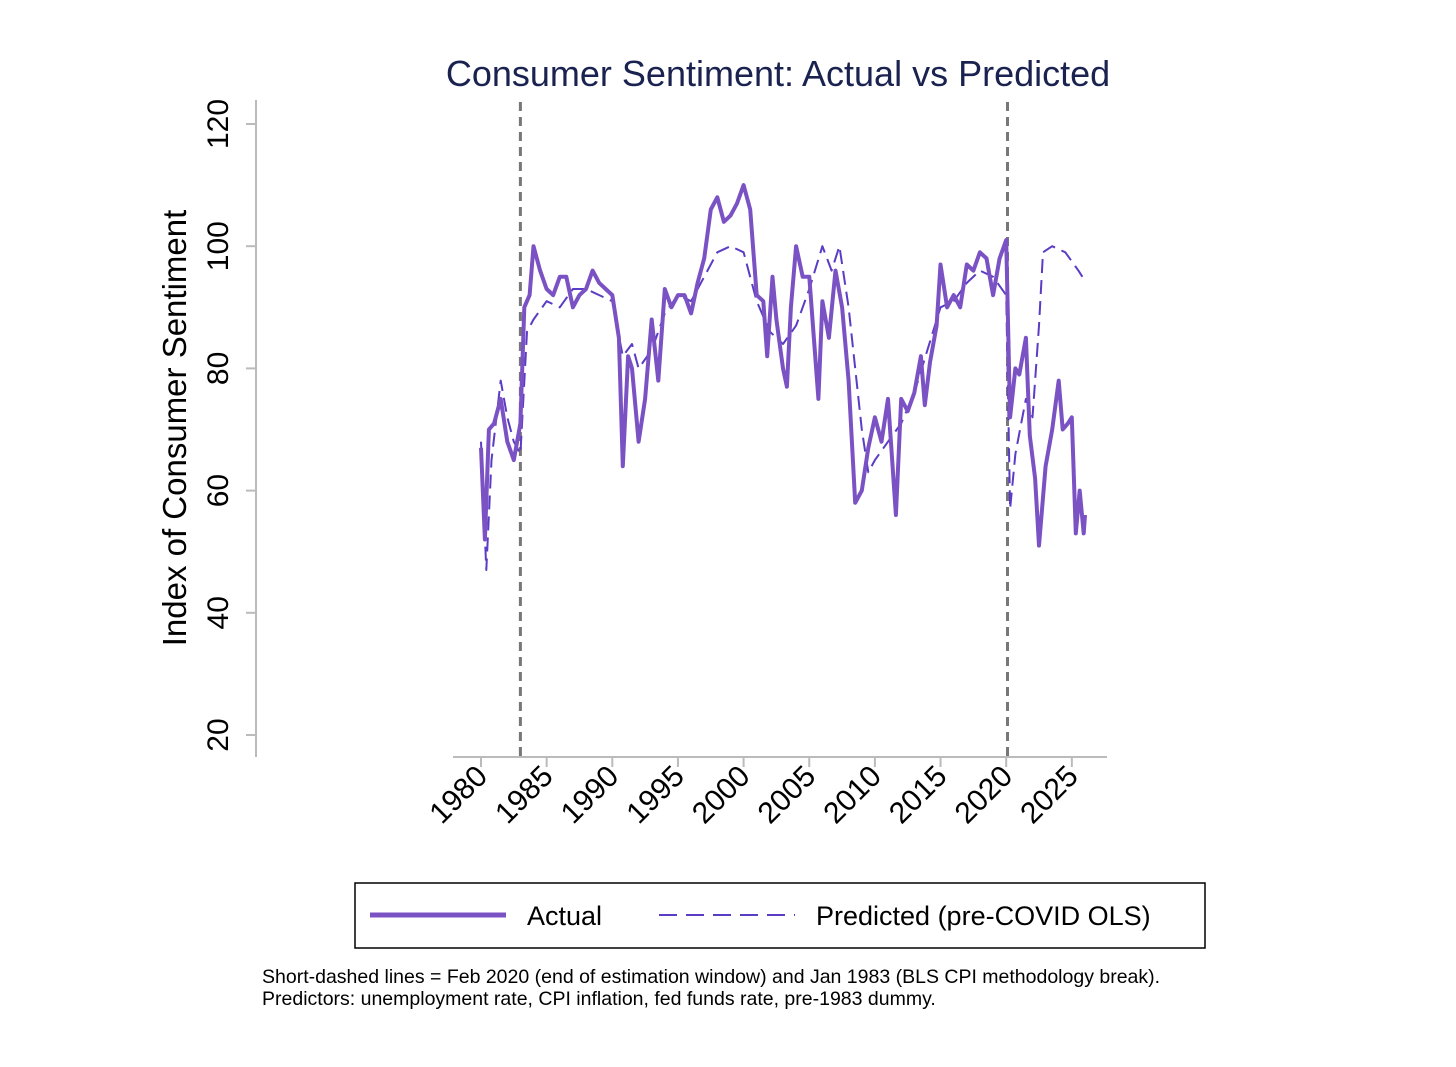  I want to click on y-tick-label: 80, so click(218, 368).